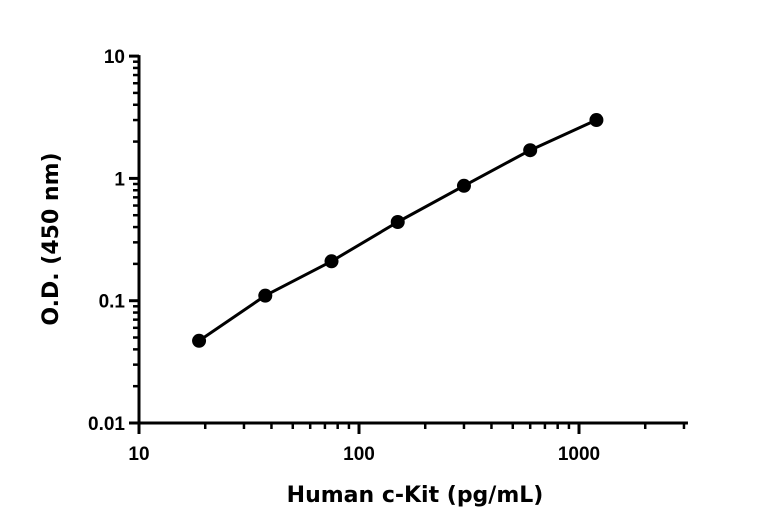 The height and width of the screenshot is (532, 768). I want to click on y-axis-title: O.D. (450 nm), so click(51, 238).